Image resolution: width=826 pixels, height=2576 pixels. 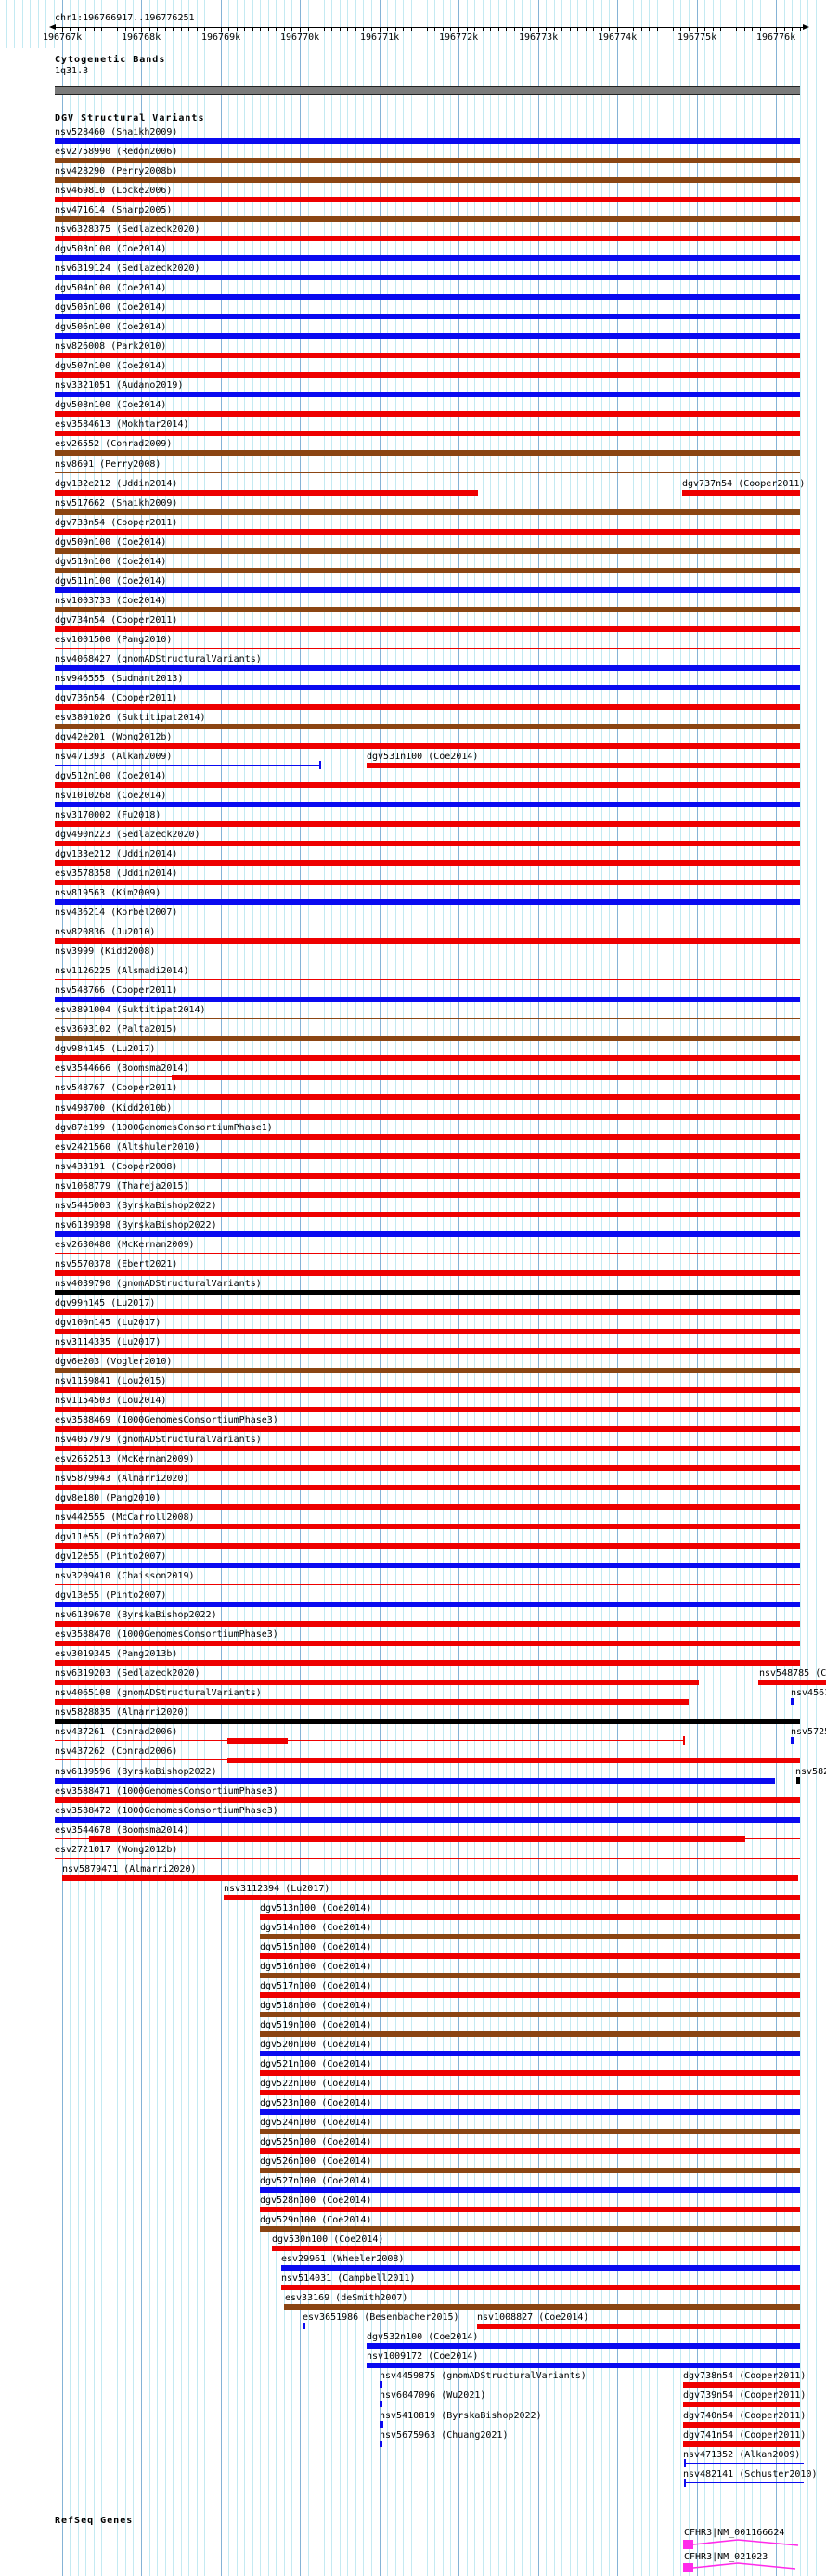 What do you see at coordinates (116, 132) in the screenshot?
I see `variant-label: nsv528460 (Shaikh2009)` at bounding box center [116, 132].